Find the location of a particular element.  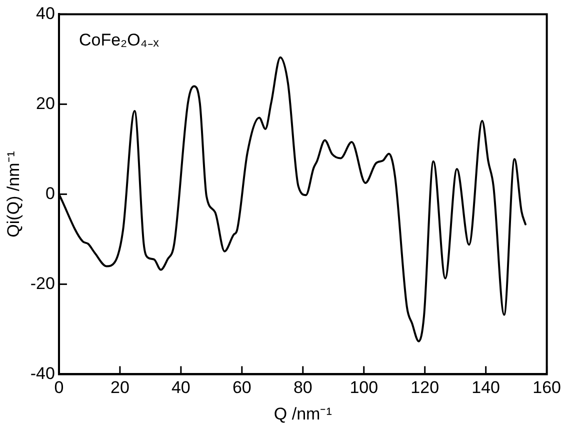

x-tick-label: 100 is located at coordinates (364, 388).